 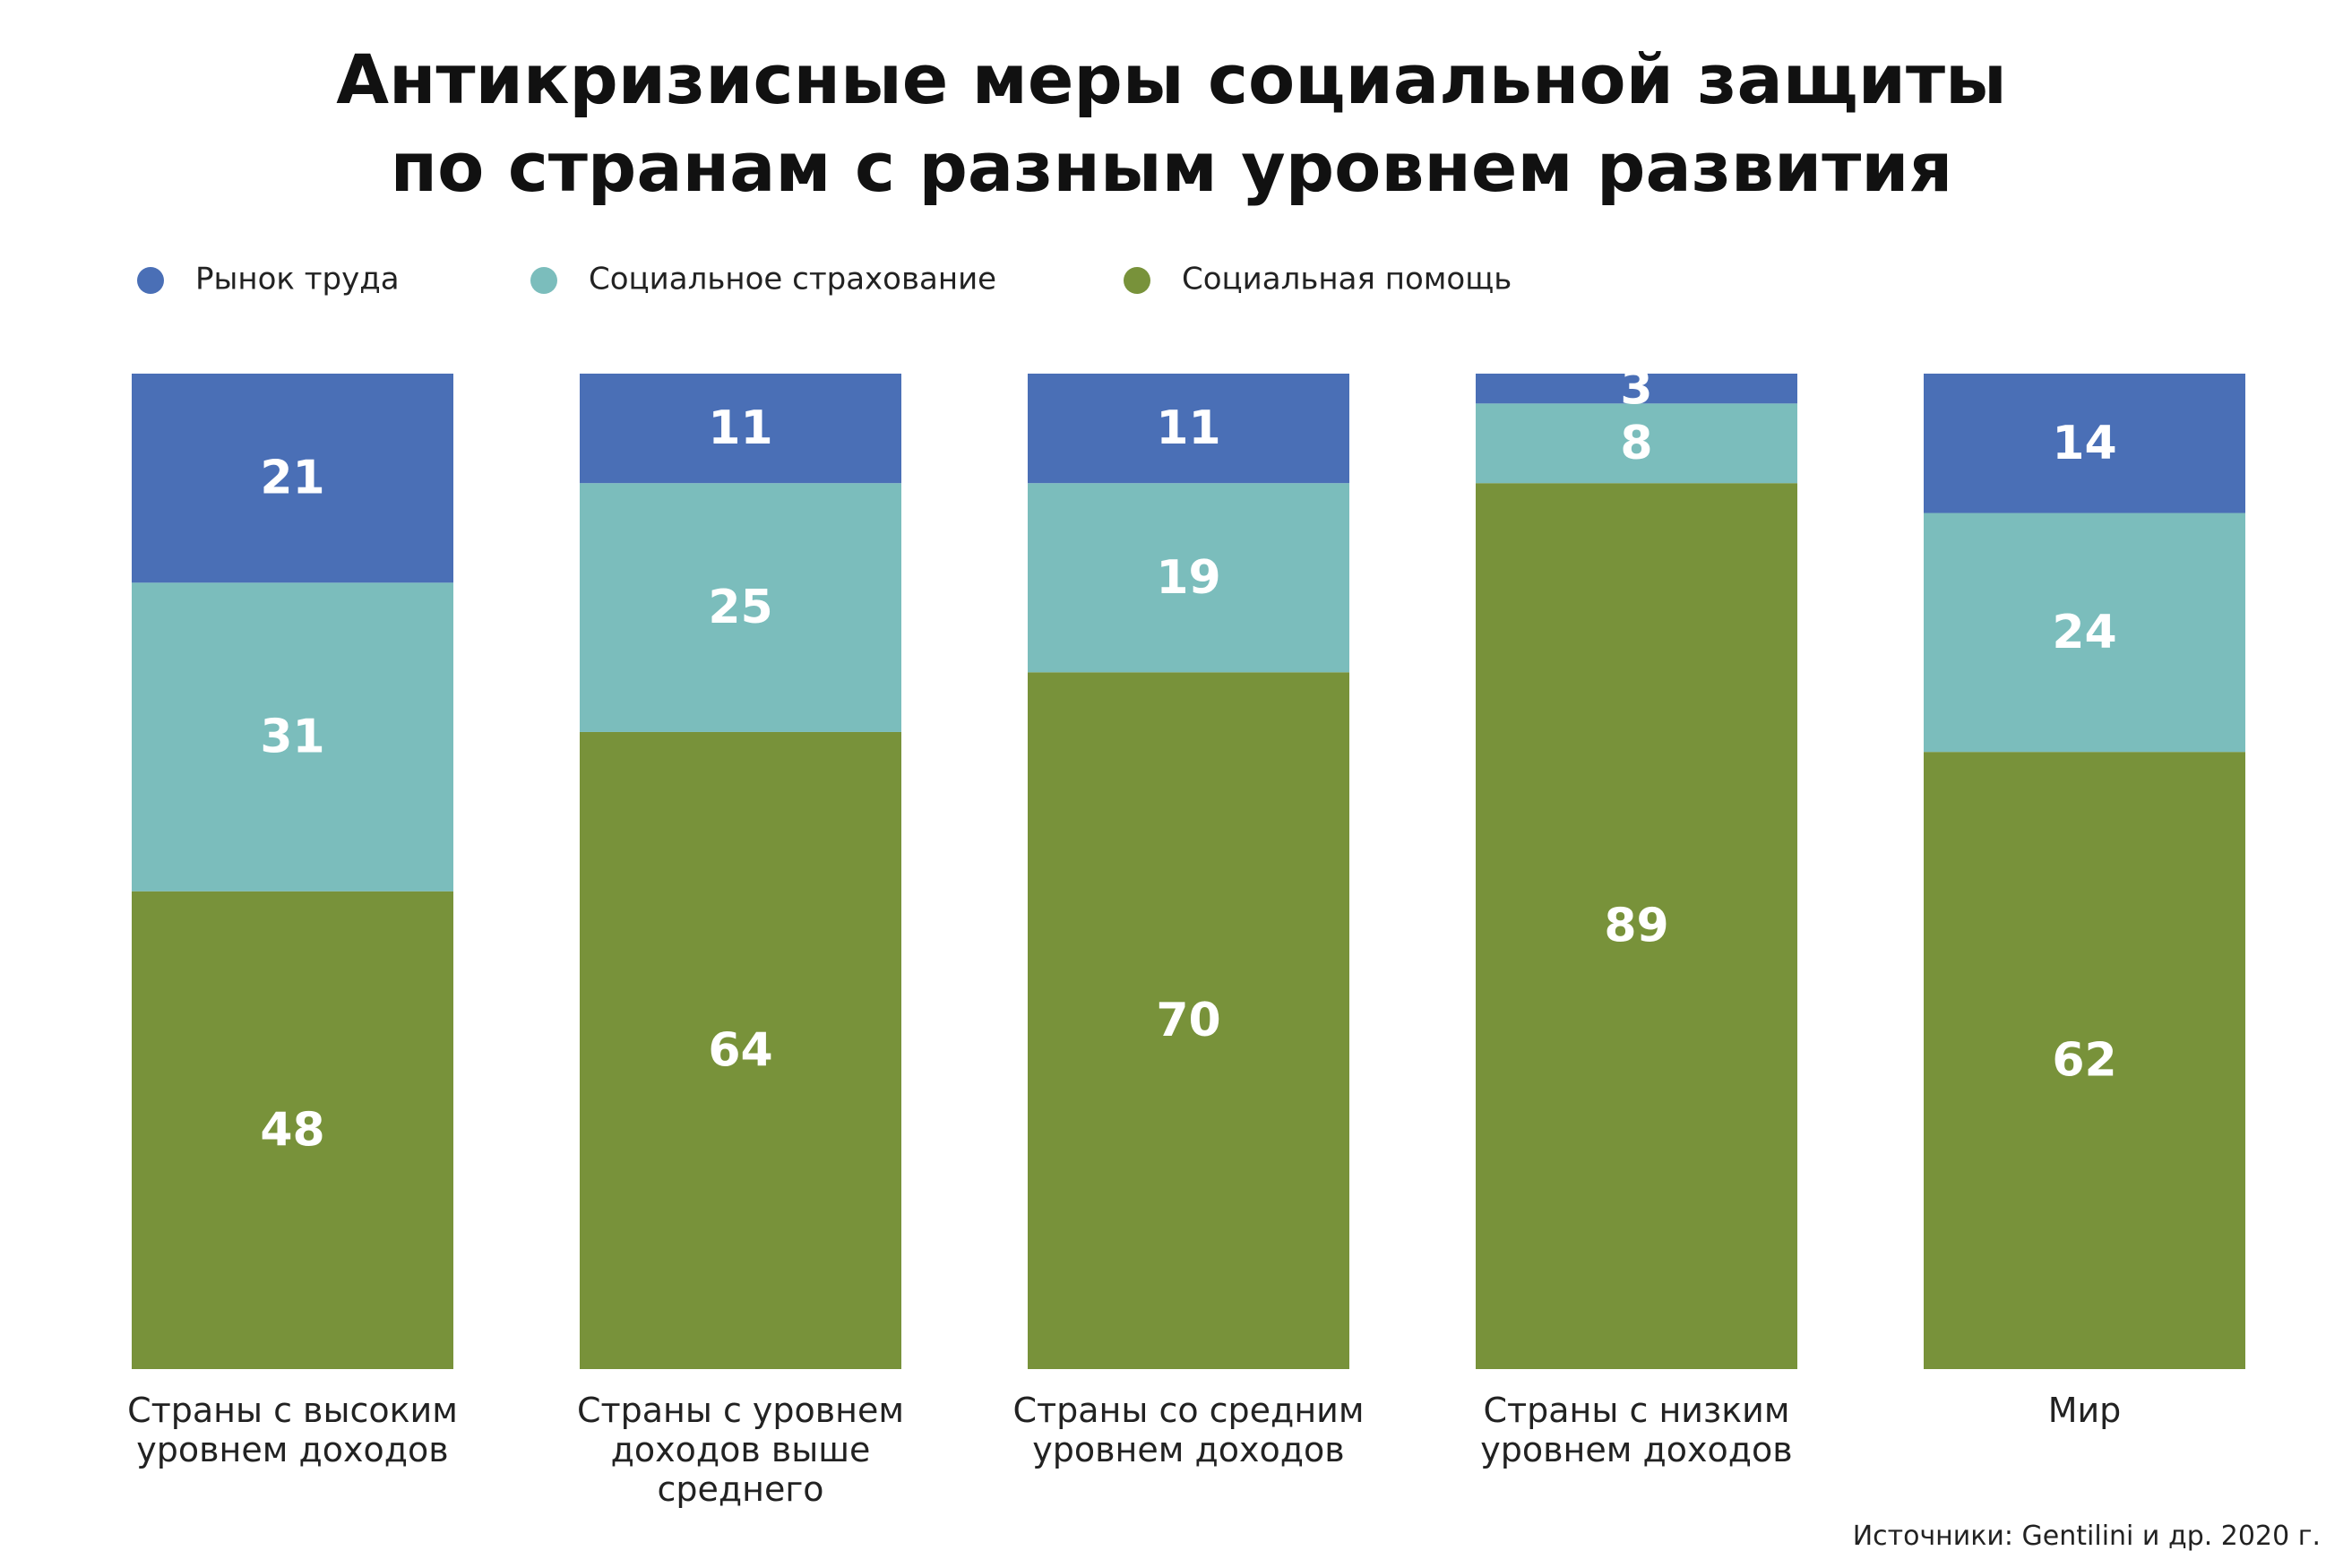 I want to click on category-label: Мир, so click(x=2084, y=1410).